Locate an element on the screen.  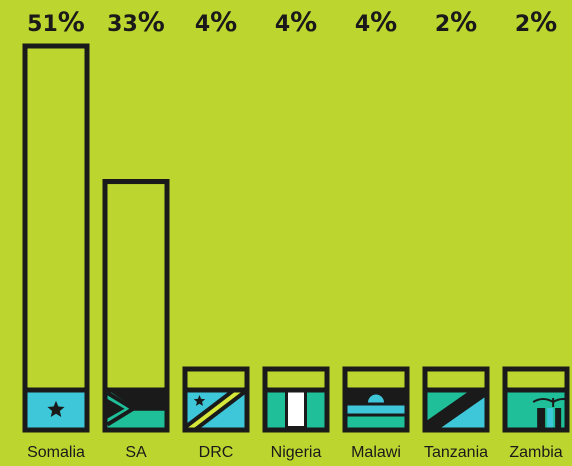
data-label: 51% is located at coordinates (56, 22).